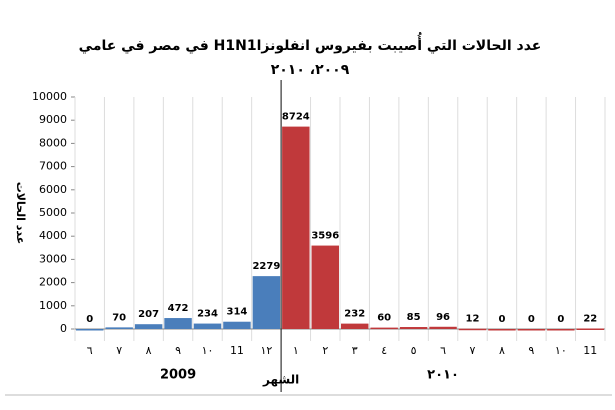 Image resolution: width=615 pixels, height=410 pixels. I want to click on data-label: 3596, so click(325, 236).